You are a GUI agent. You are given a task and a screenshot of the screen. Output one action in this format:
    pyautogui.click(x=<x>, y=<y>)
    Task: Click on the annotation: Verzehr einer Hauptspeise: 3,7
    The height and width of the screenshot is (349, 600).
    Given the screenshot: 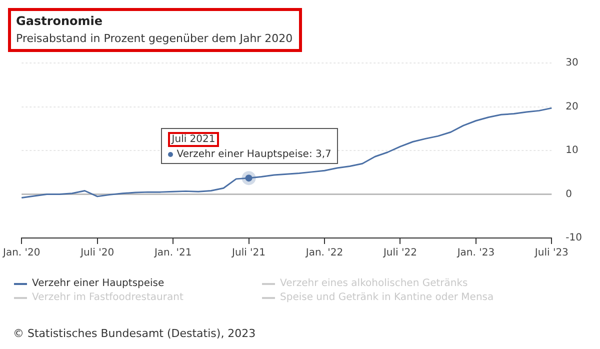 What is the action you would take?
    pyautogui.click(x=254, y=154)
    